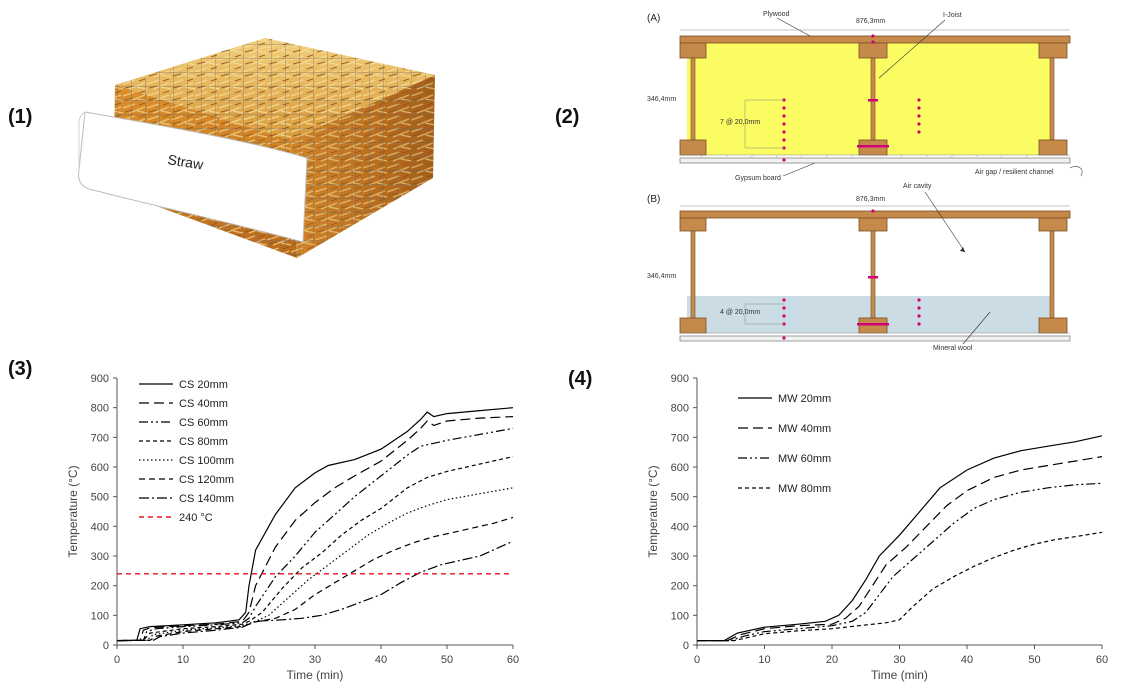  What do you see at coordinates (917, 186) in the screenshot?
I see `air-cavity-label: Air cavity` at bounding box center [917, 186].